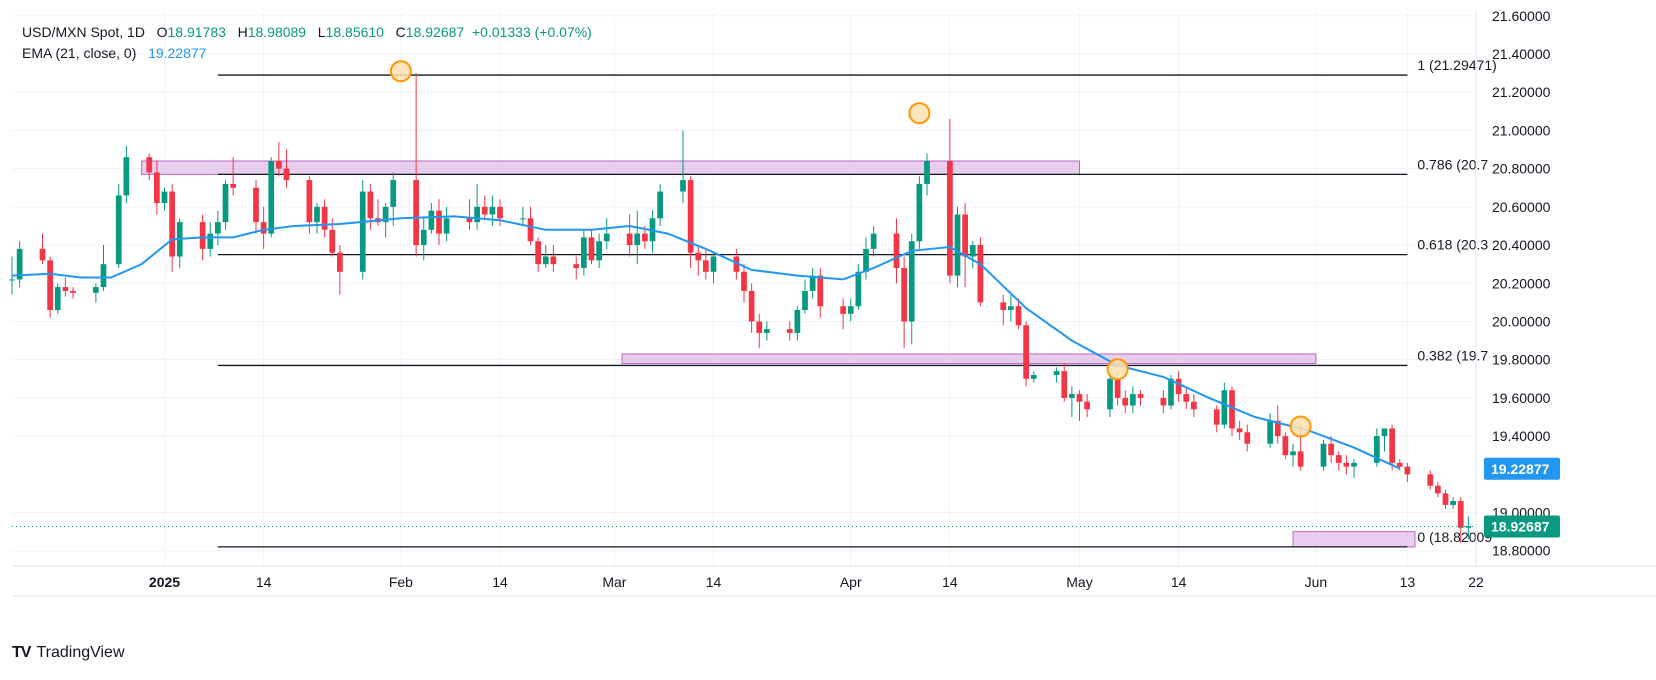  Describe the element at coordinates (1521, 207) in the screenshot. I see `y-tick-label: 20.60000` at that location.